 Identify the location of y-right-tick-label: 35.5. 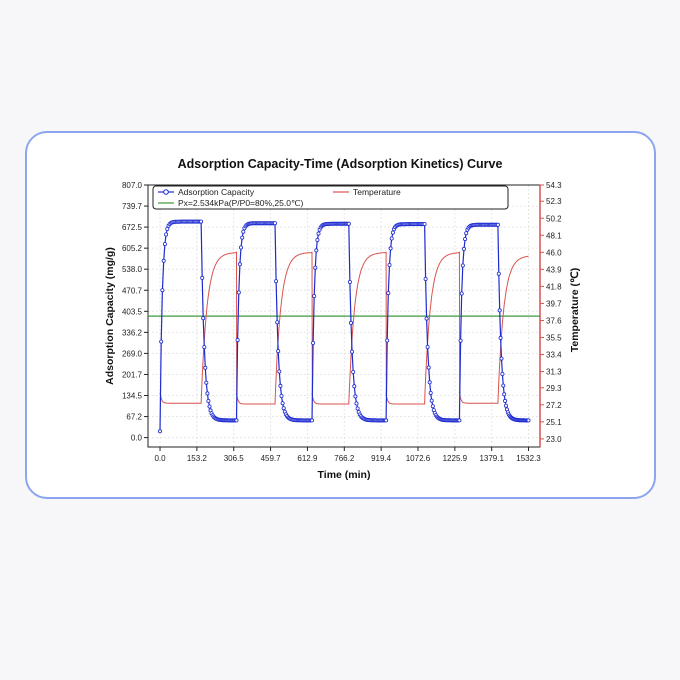
(554, 337).